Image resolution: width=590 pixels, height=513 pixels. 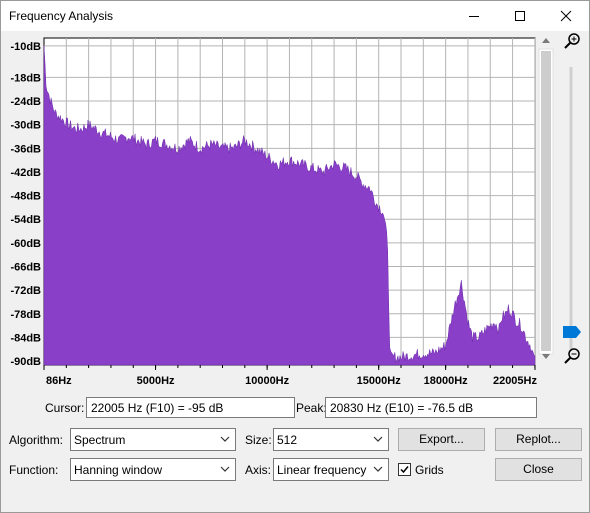 I want to click on minimize-button, so click(x=474, y=16).